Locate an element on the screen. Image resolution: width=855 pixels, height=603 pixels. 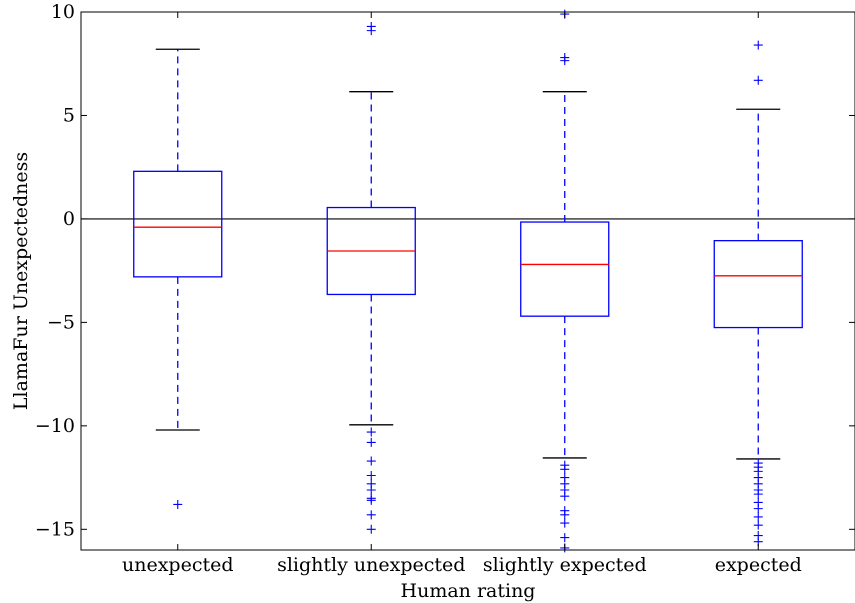
y-tick-label: −15 is located at coordinates (55, 529).